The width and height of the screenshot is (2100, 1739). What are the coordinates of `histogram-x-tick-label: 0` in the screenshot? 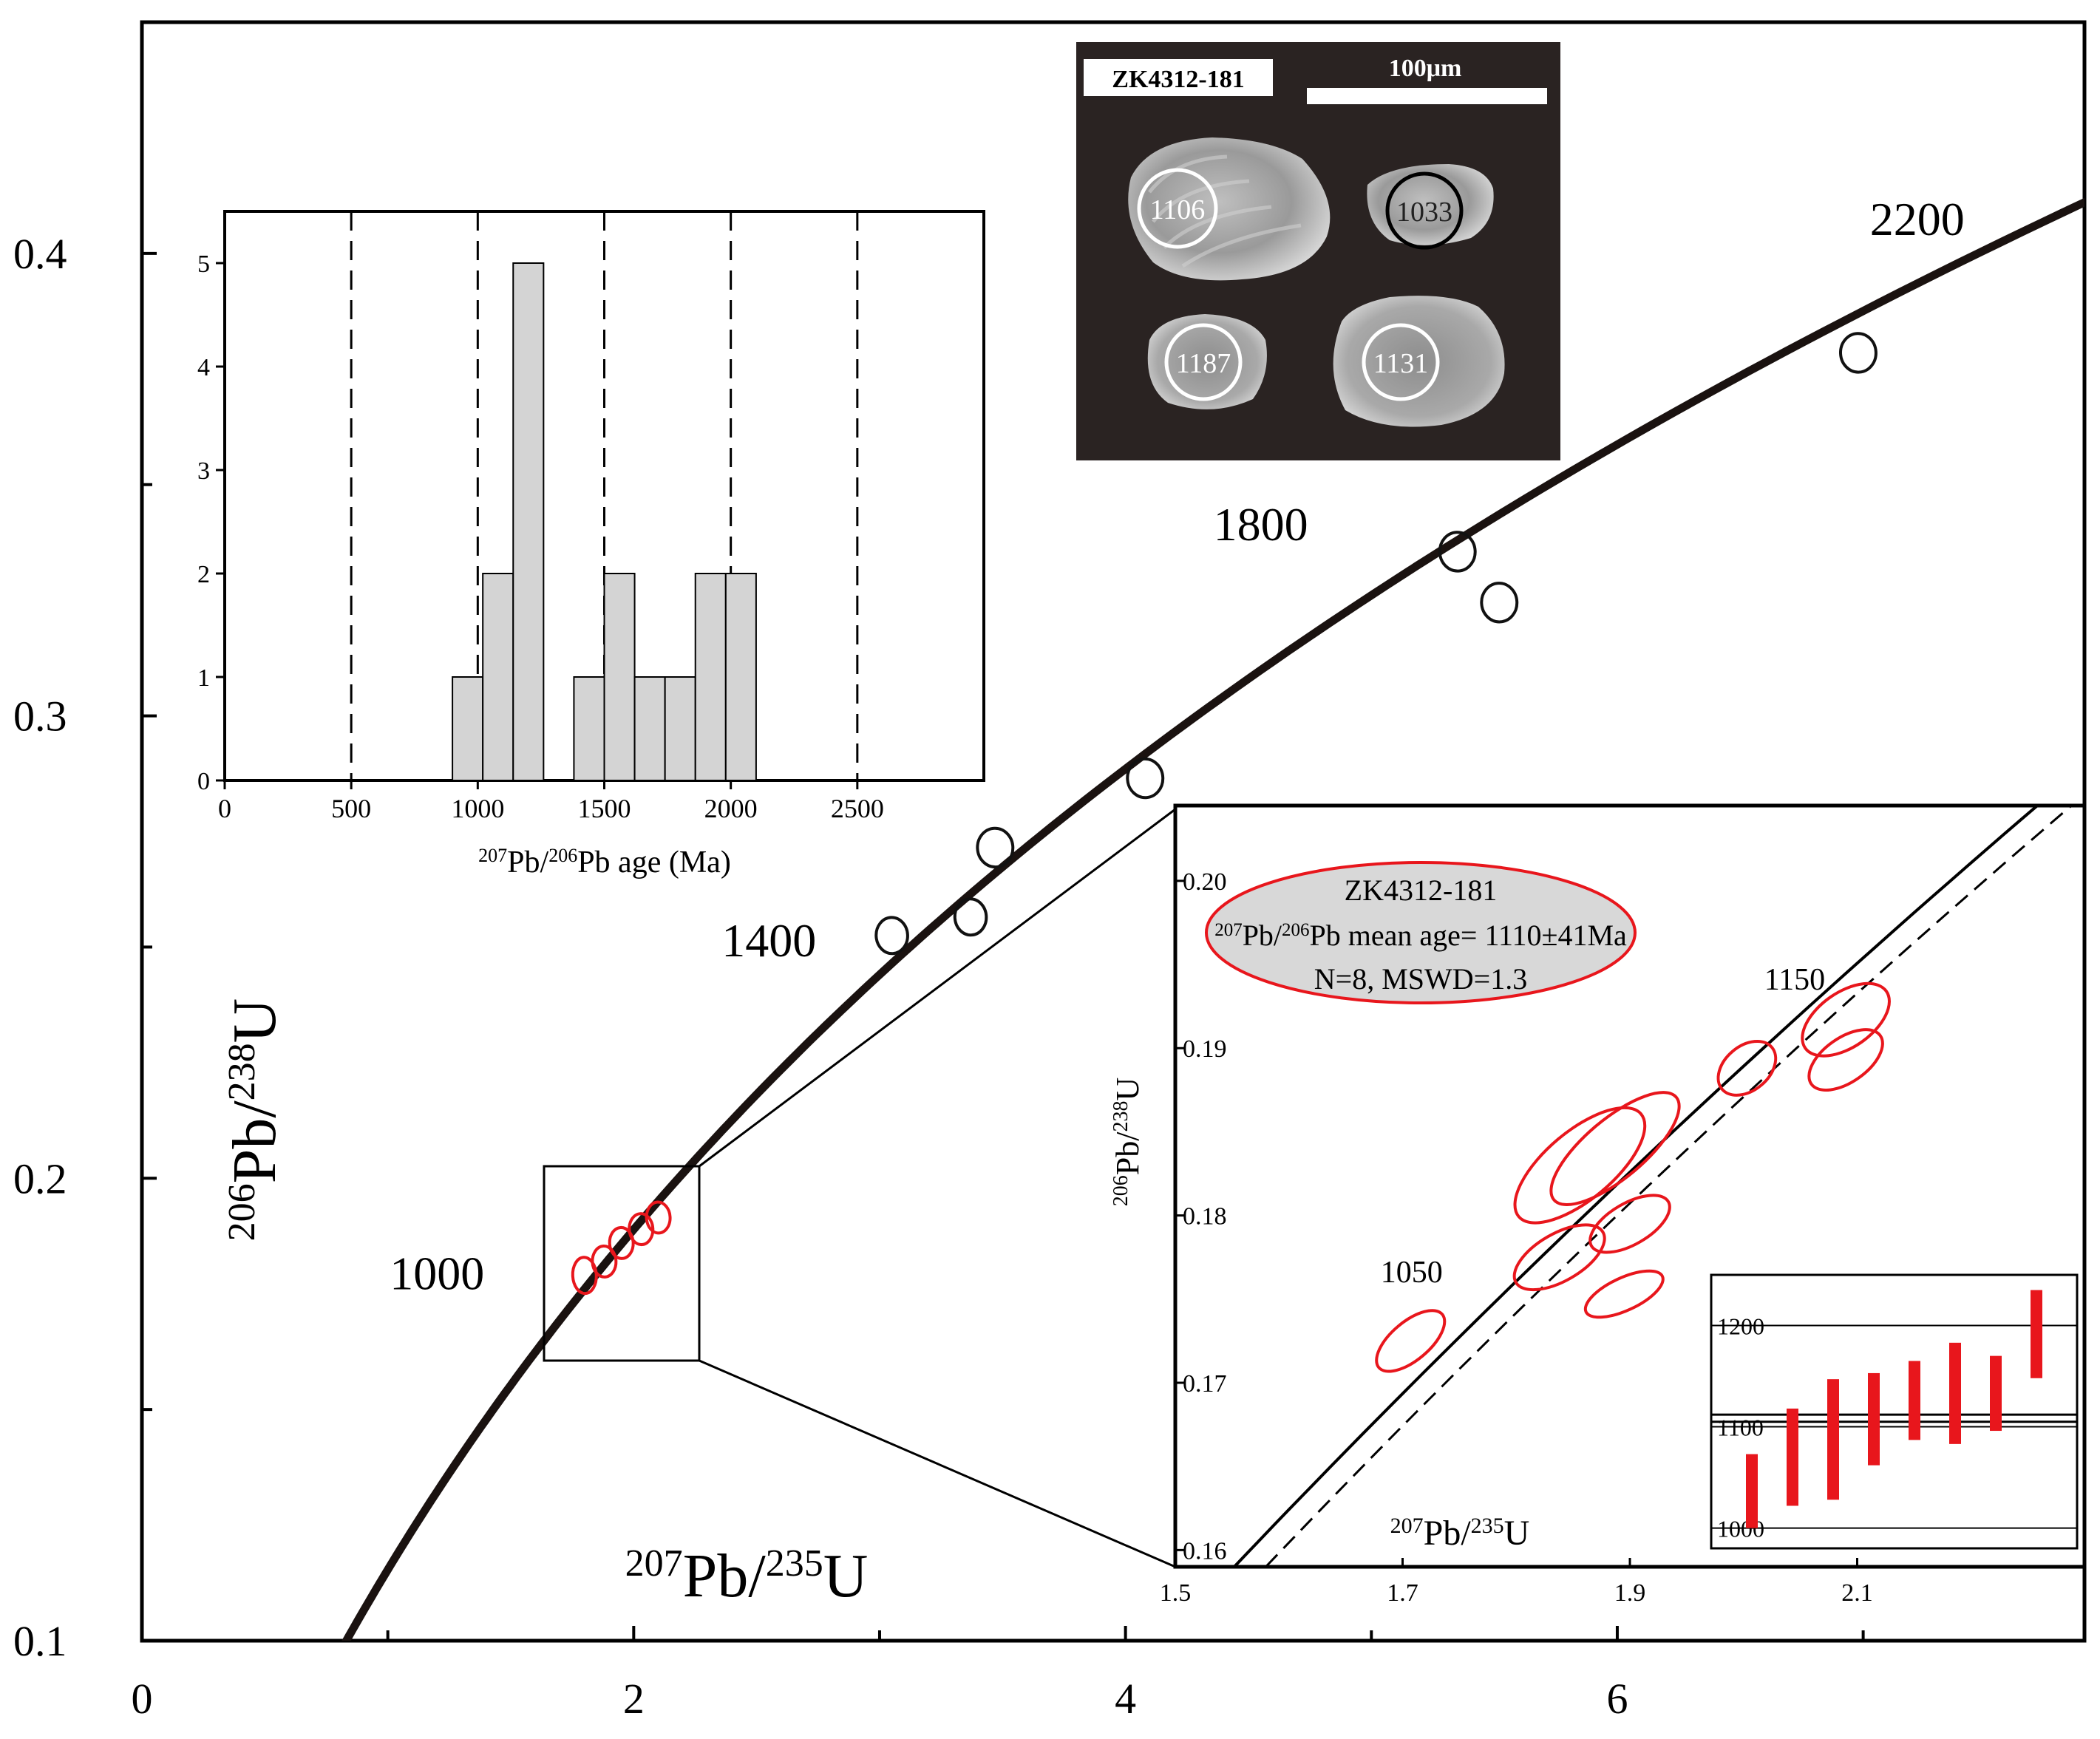 It's located at (224, 808).